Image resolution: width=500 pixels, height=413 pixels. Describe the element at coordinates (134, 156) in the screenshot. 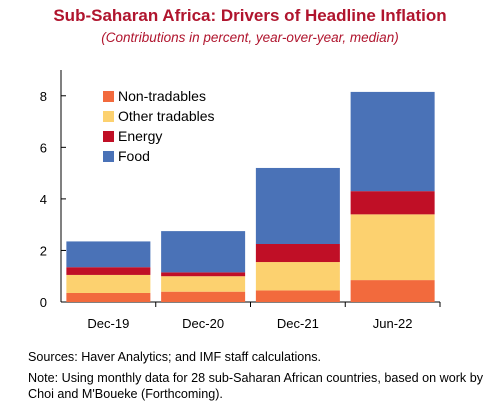

I see `legend-label: Food` at that location.